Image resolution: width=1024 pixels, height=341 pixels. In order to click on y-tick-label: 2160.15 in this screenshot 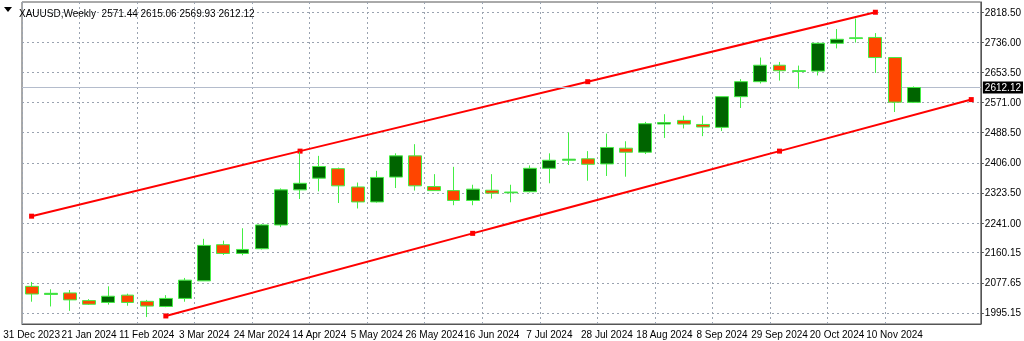, I will do `click(1003, 253)`.